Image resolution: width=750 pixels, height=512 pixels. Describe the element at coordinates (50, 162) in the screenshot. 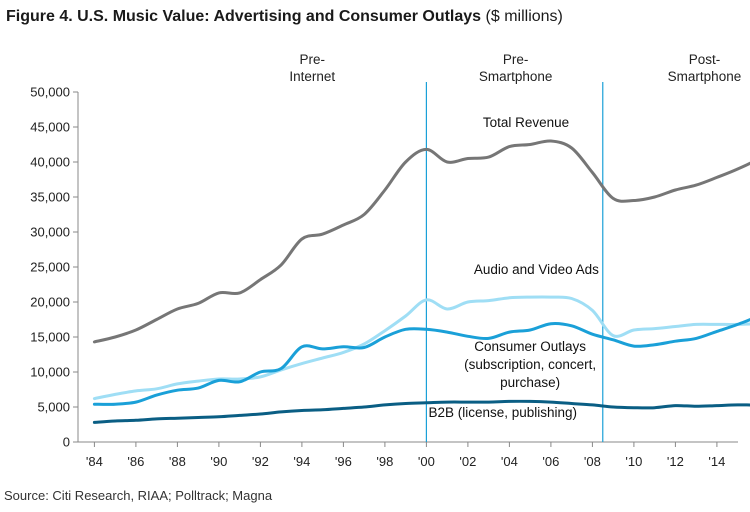

I see `y-tick-label: 40,000` at that location.